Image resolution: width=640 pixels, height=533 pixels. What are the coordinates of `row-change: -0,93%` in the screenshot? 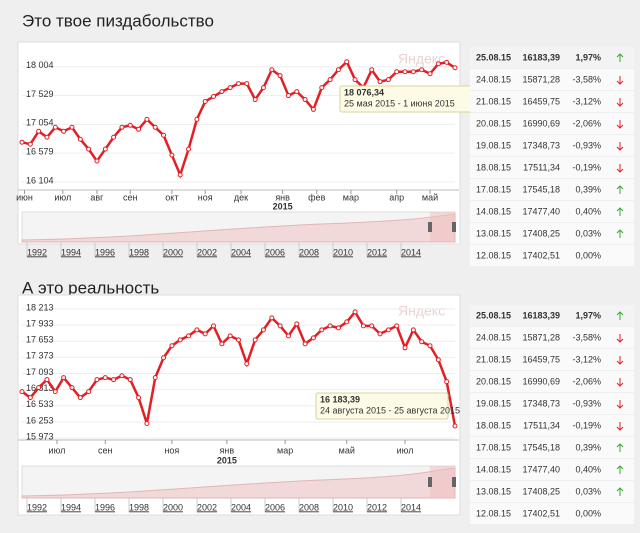 It's located at (586, 403).